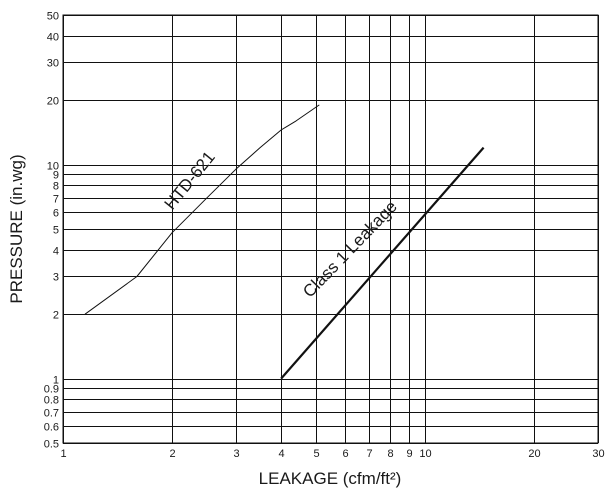  Describe the element at coordinates (316, 454) in the screenshot. I see `x-tick-label: 5` at that location.